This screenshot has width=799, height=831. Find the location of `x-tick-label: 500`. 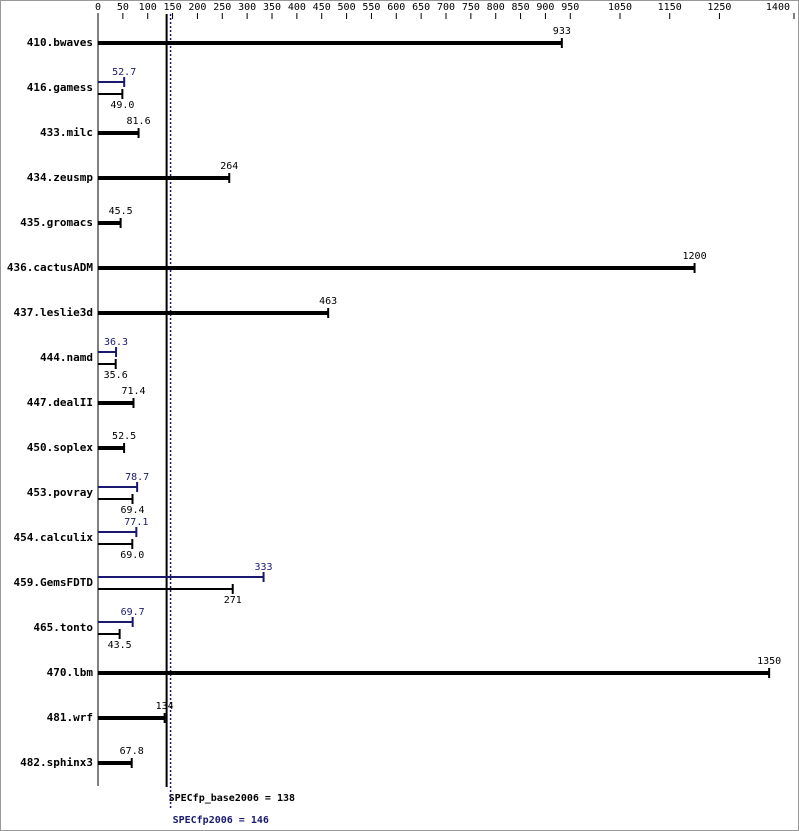

x-tick-label: 500 is located at coordinates (347, 7).